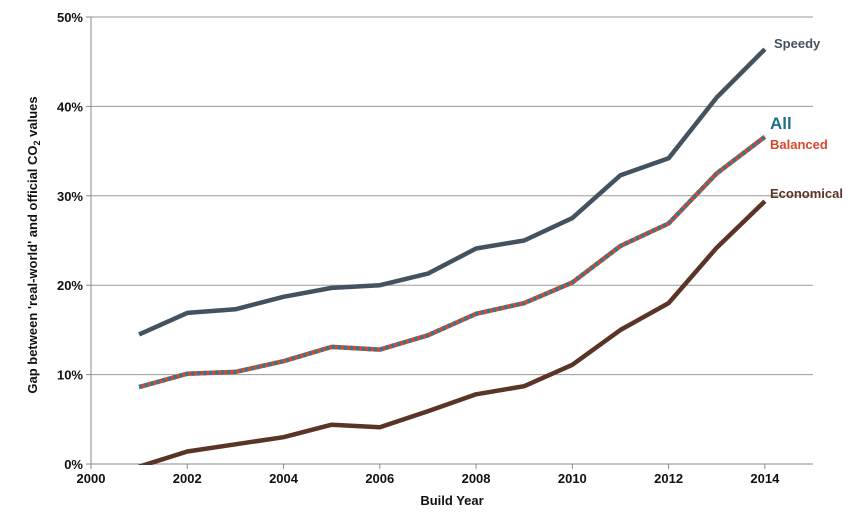 Image resolution: width=865 pixels, height=529 pixels. Describe the element at coordinates (572, 478) in the screenshot. I see `x-tick-label-5: 2010` at that location.